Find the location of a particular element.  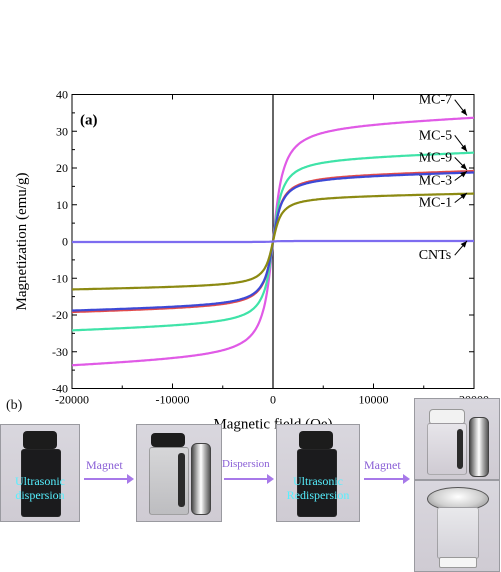

vial-photo-3: Ultrasonic Redispersion is located at coordinates (318, 473).